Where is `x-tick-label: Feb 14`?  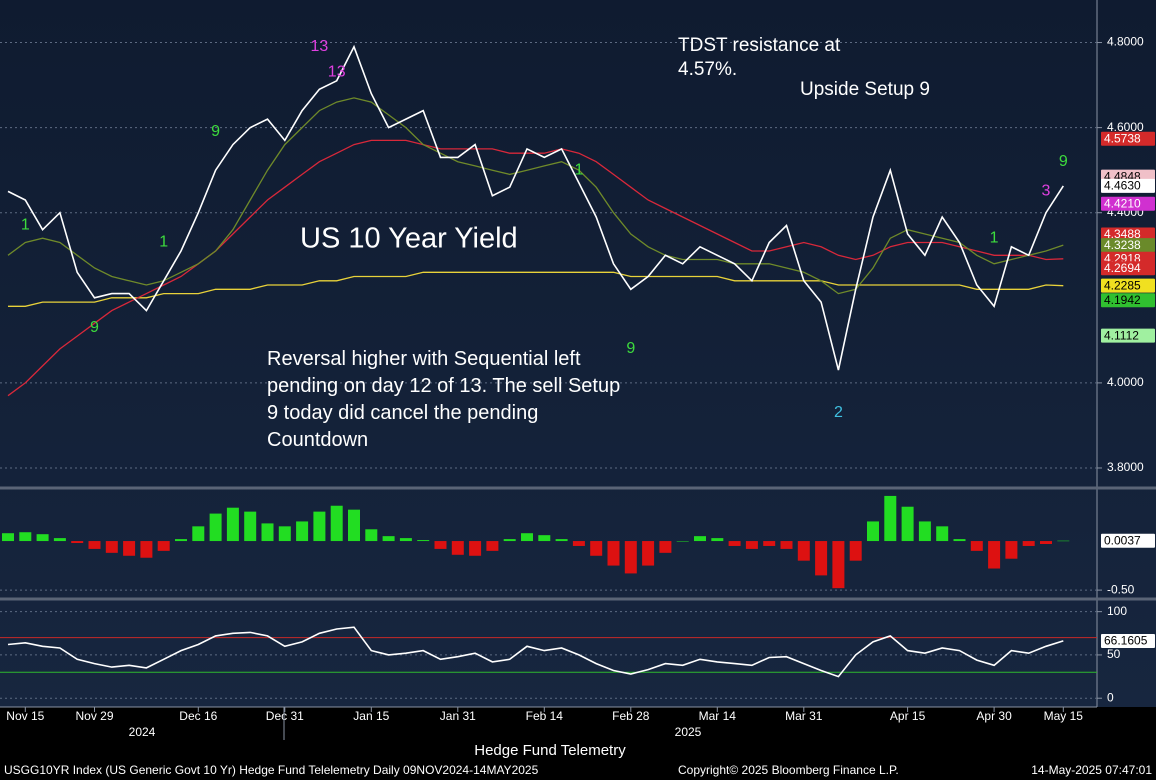
x-tick-label: Feb 14 is located at coordinates (545, 716).